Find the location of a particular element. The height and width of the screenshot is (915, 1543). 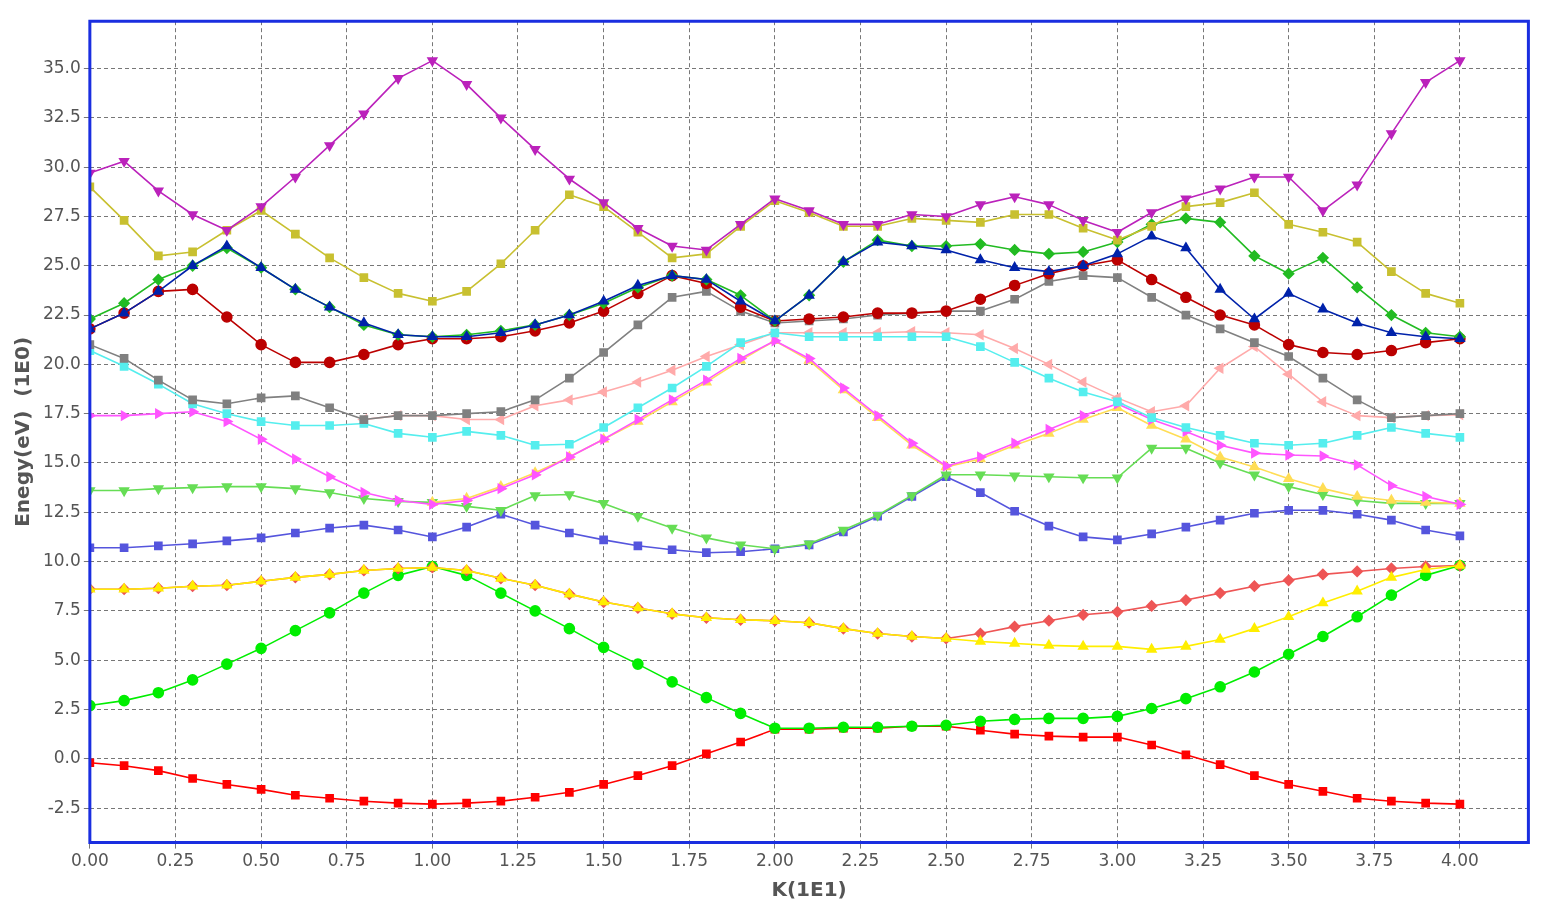

y-tick-label: 12.5 is located at coordinates (61, 510).